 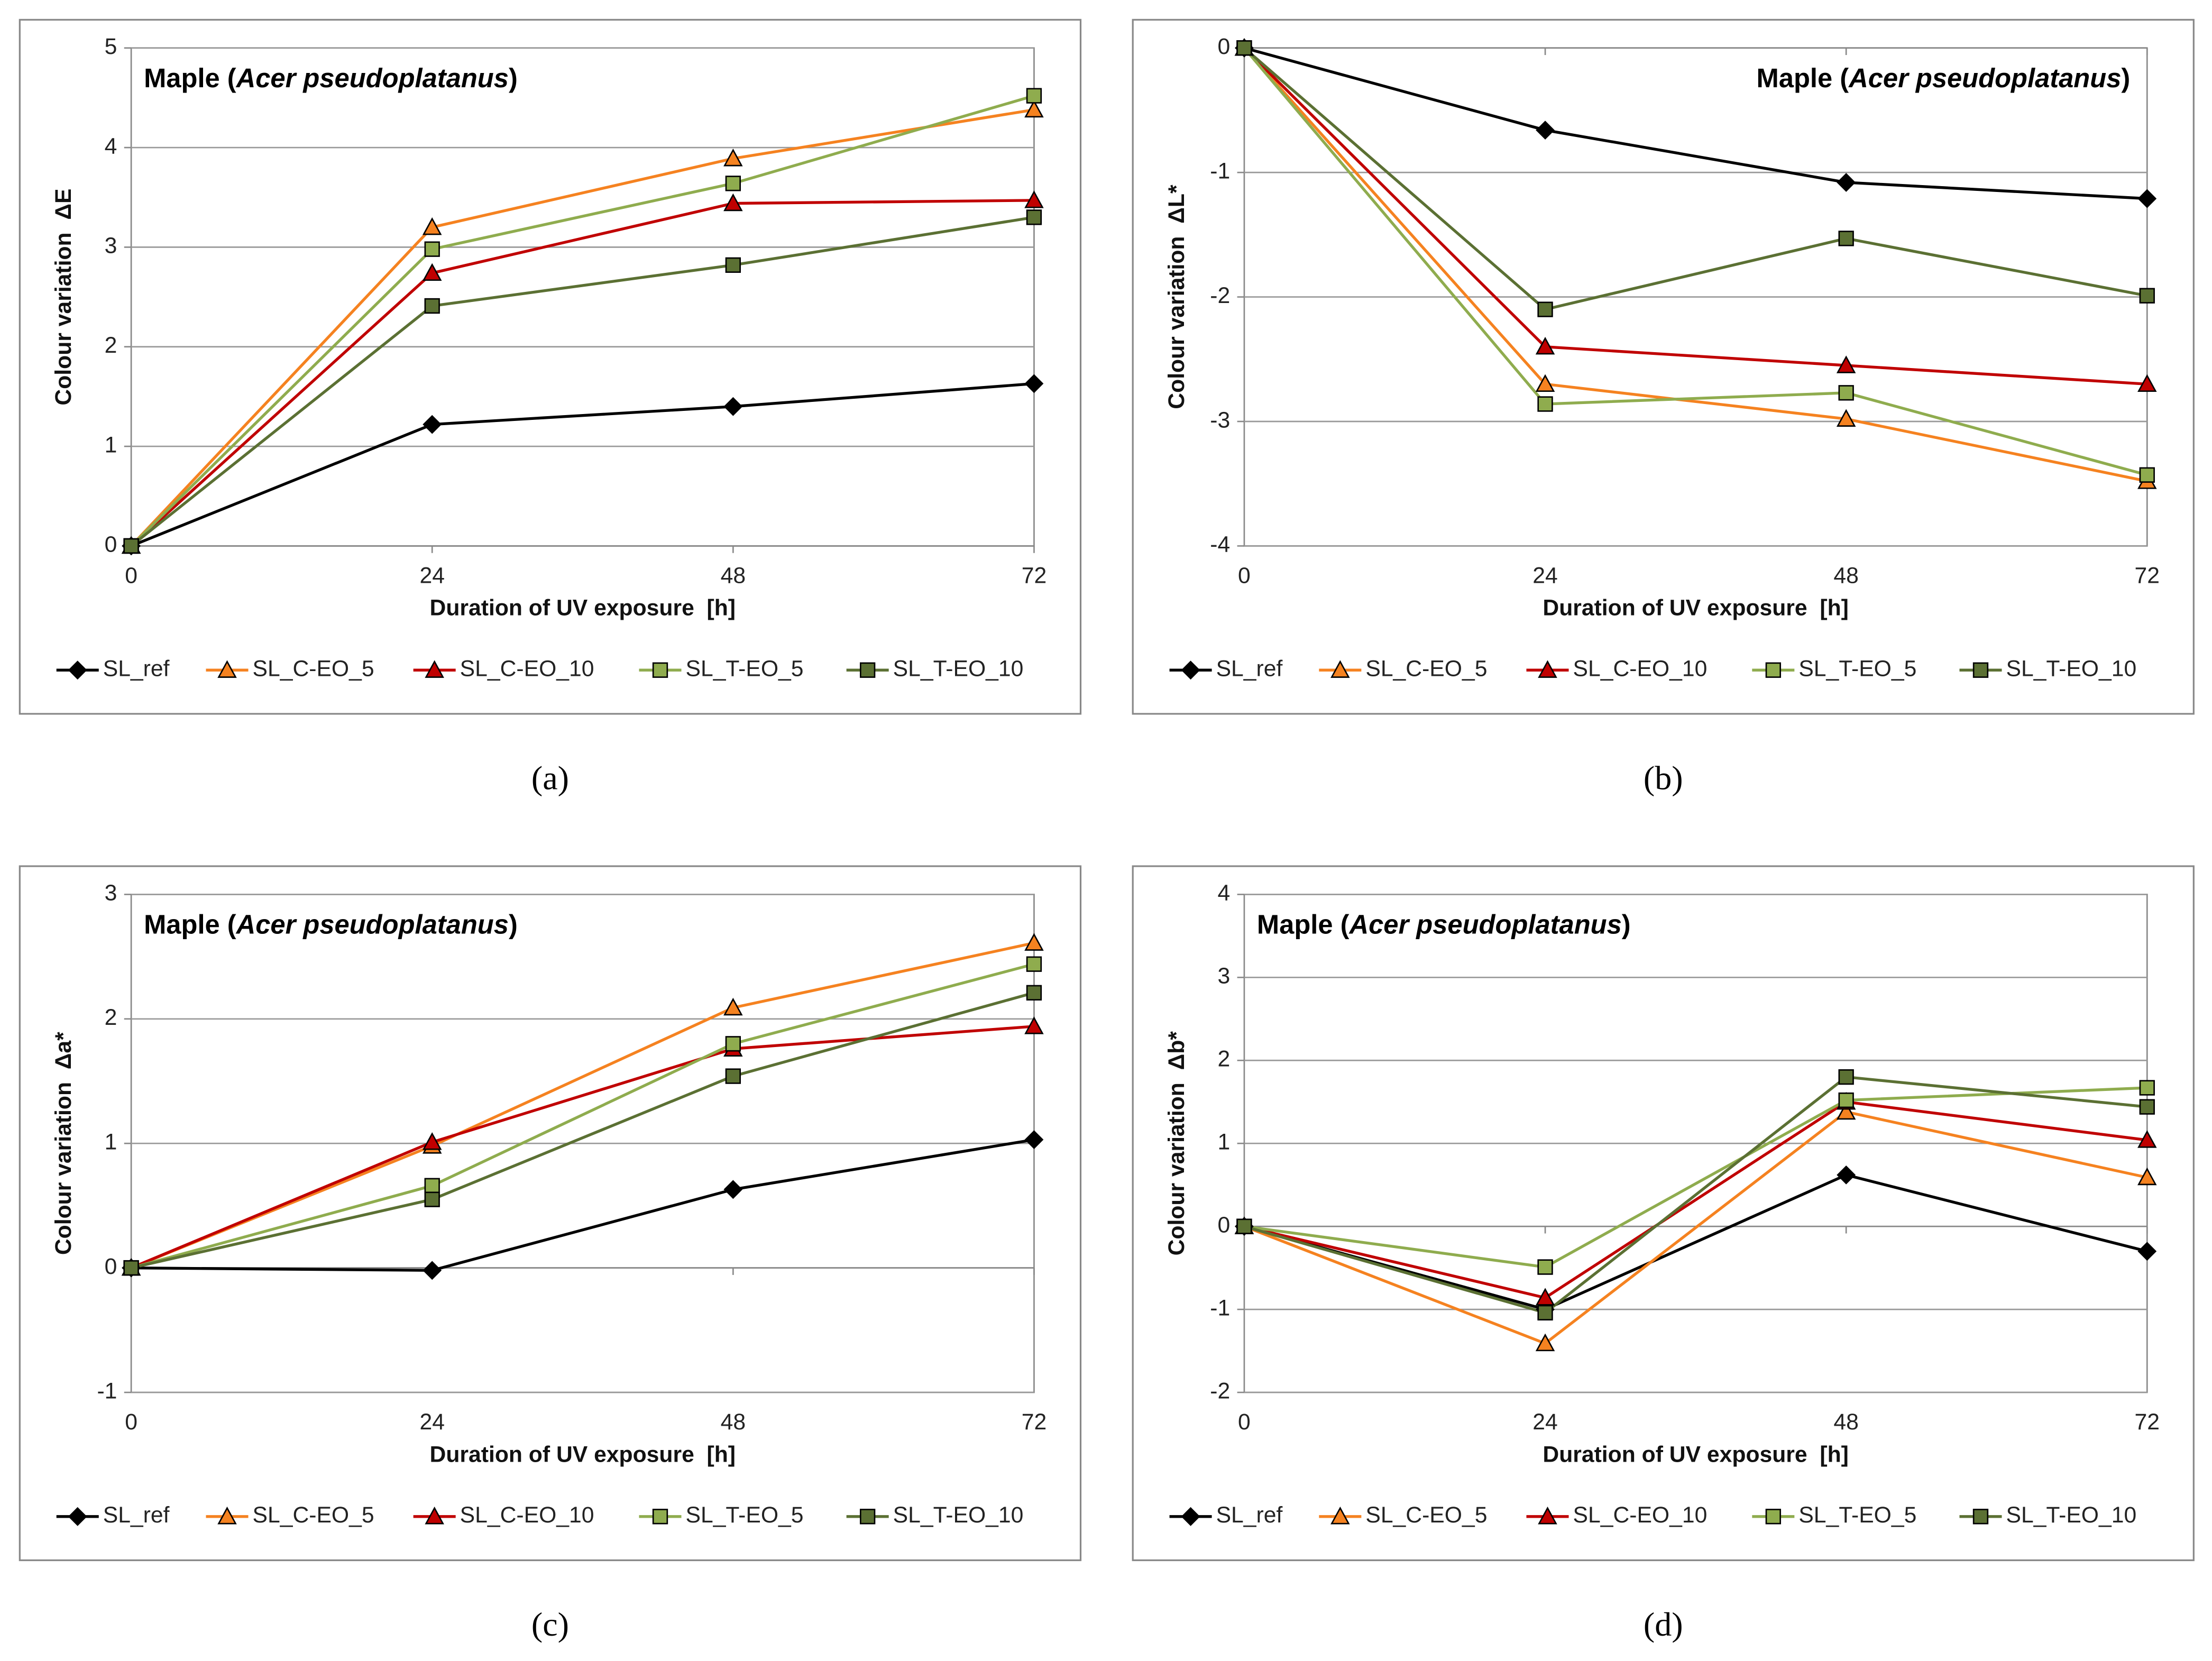 What do you see at coordinates (550, 778) in the screenshot?
I see `caption: (a)` at bounding box center [550, 778].